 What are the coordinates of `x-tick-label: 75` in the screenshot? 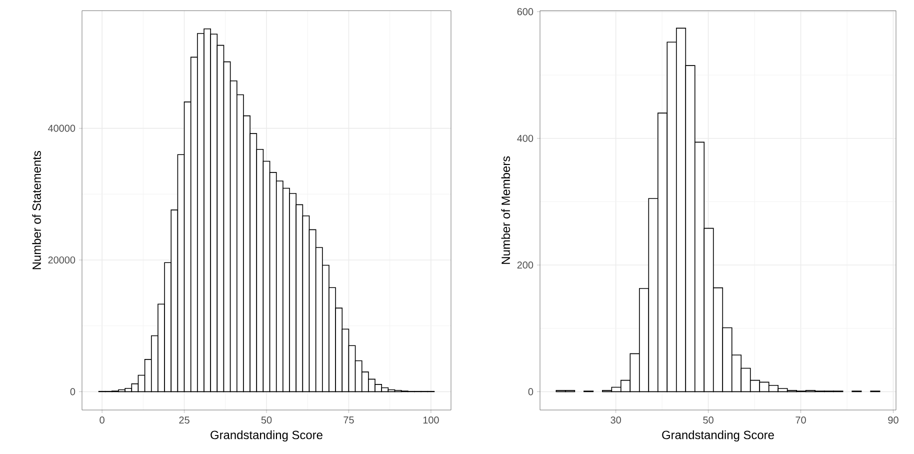 It's located at (349, 420).